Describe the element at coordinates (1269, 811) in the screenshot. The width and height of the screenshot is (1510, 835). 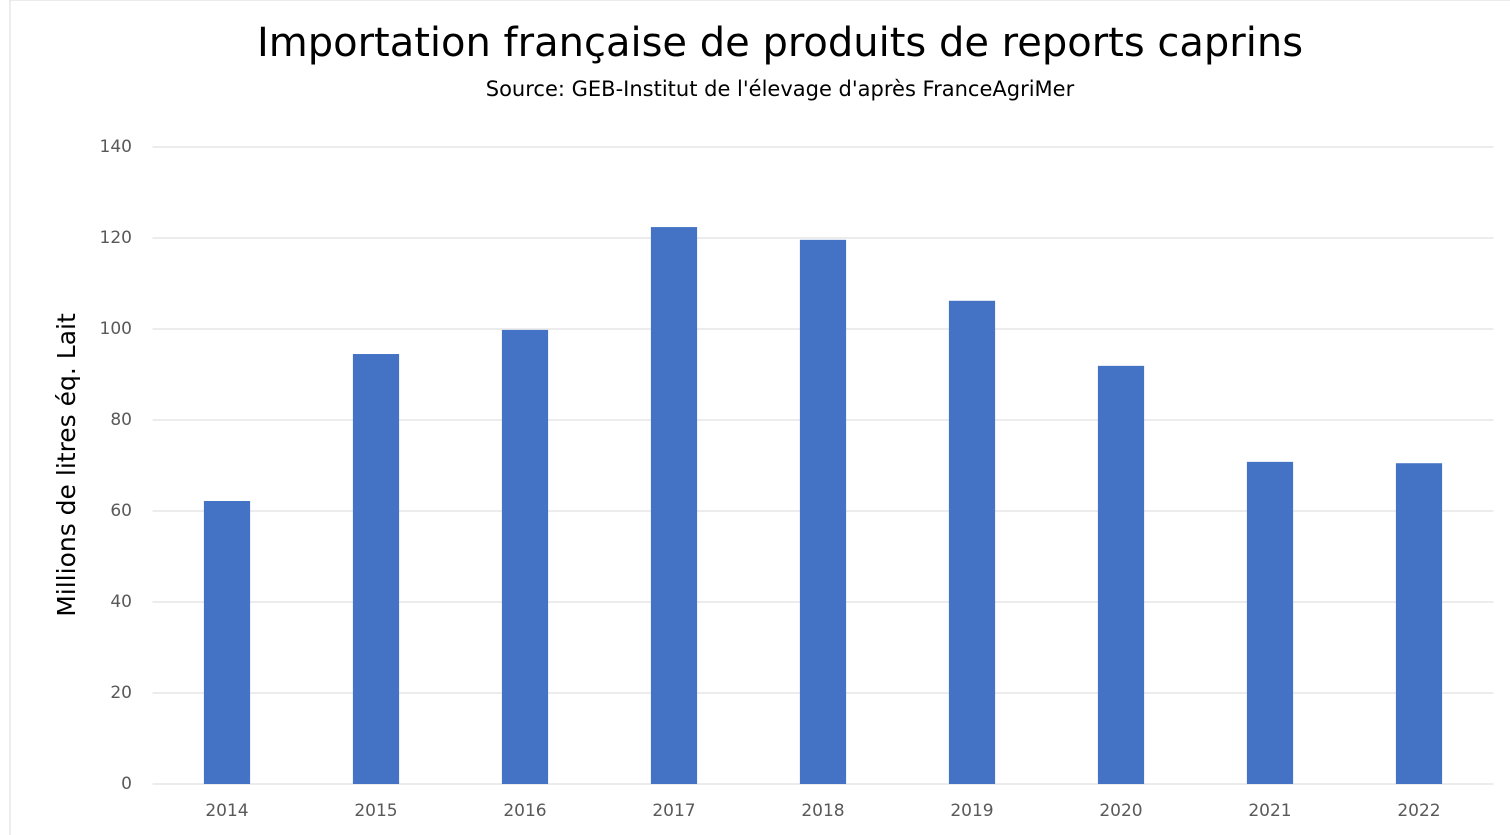
I see `x-tick-label: 2021` at that location.